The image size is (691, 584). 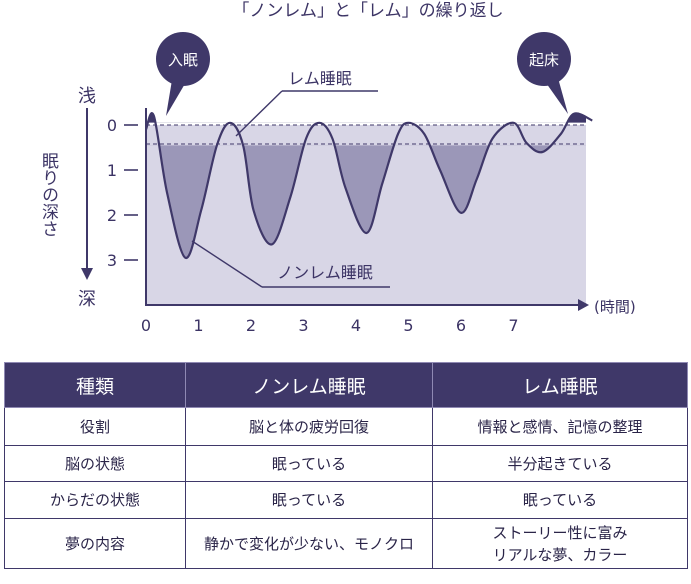 I want to click on table-row: 脳の状態 眠っている 半分起きている, so click(x=346, y=463).